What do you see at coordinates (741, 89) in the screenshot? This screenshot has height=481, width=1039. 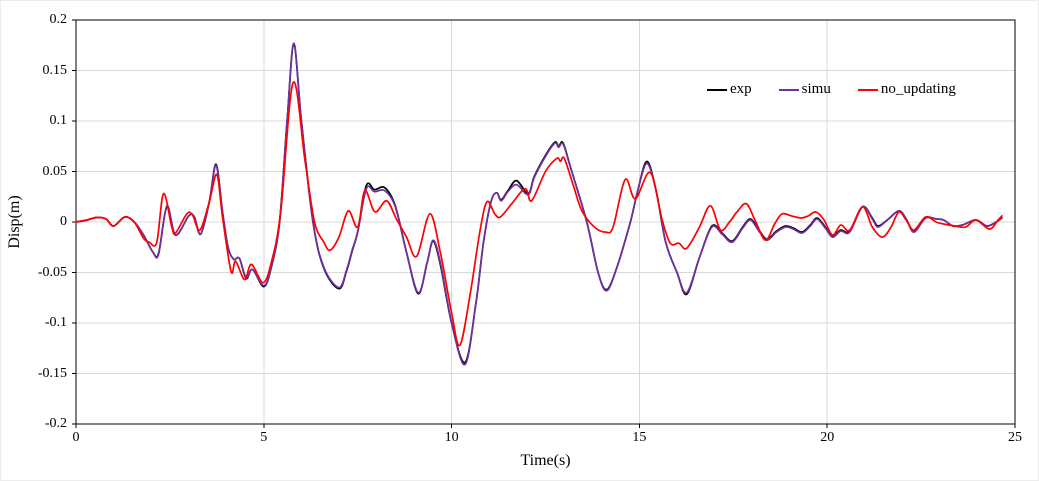 I see `legend-label-exp: exp` at bounding box center [741, 89].